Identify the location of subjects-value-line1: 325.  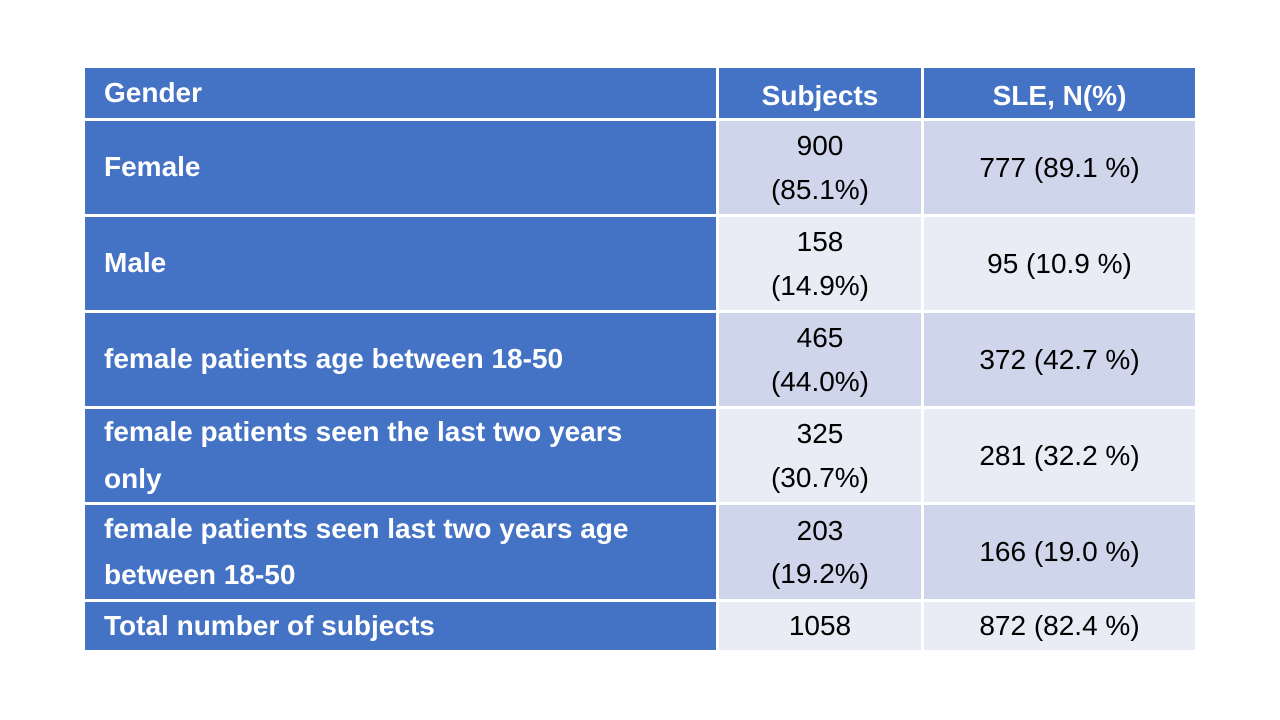
(820, 434).